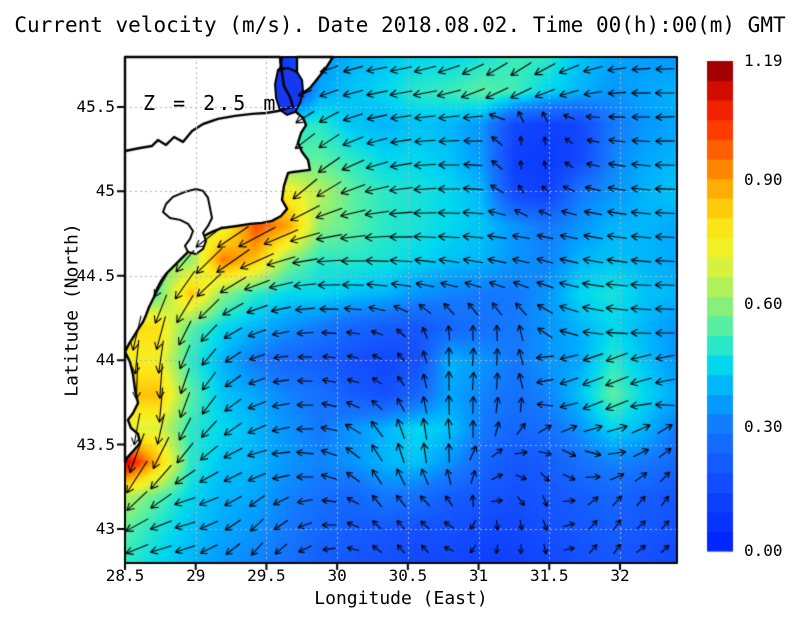 The width and height of the screenshot is (800, 618). I want to click on y-axis-label: Latitude (North), so click(72, 310).